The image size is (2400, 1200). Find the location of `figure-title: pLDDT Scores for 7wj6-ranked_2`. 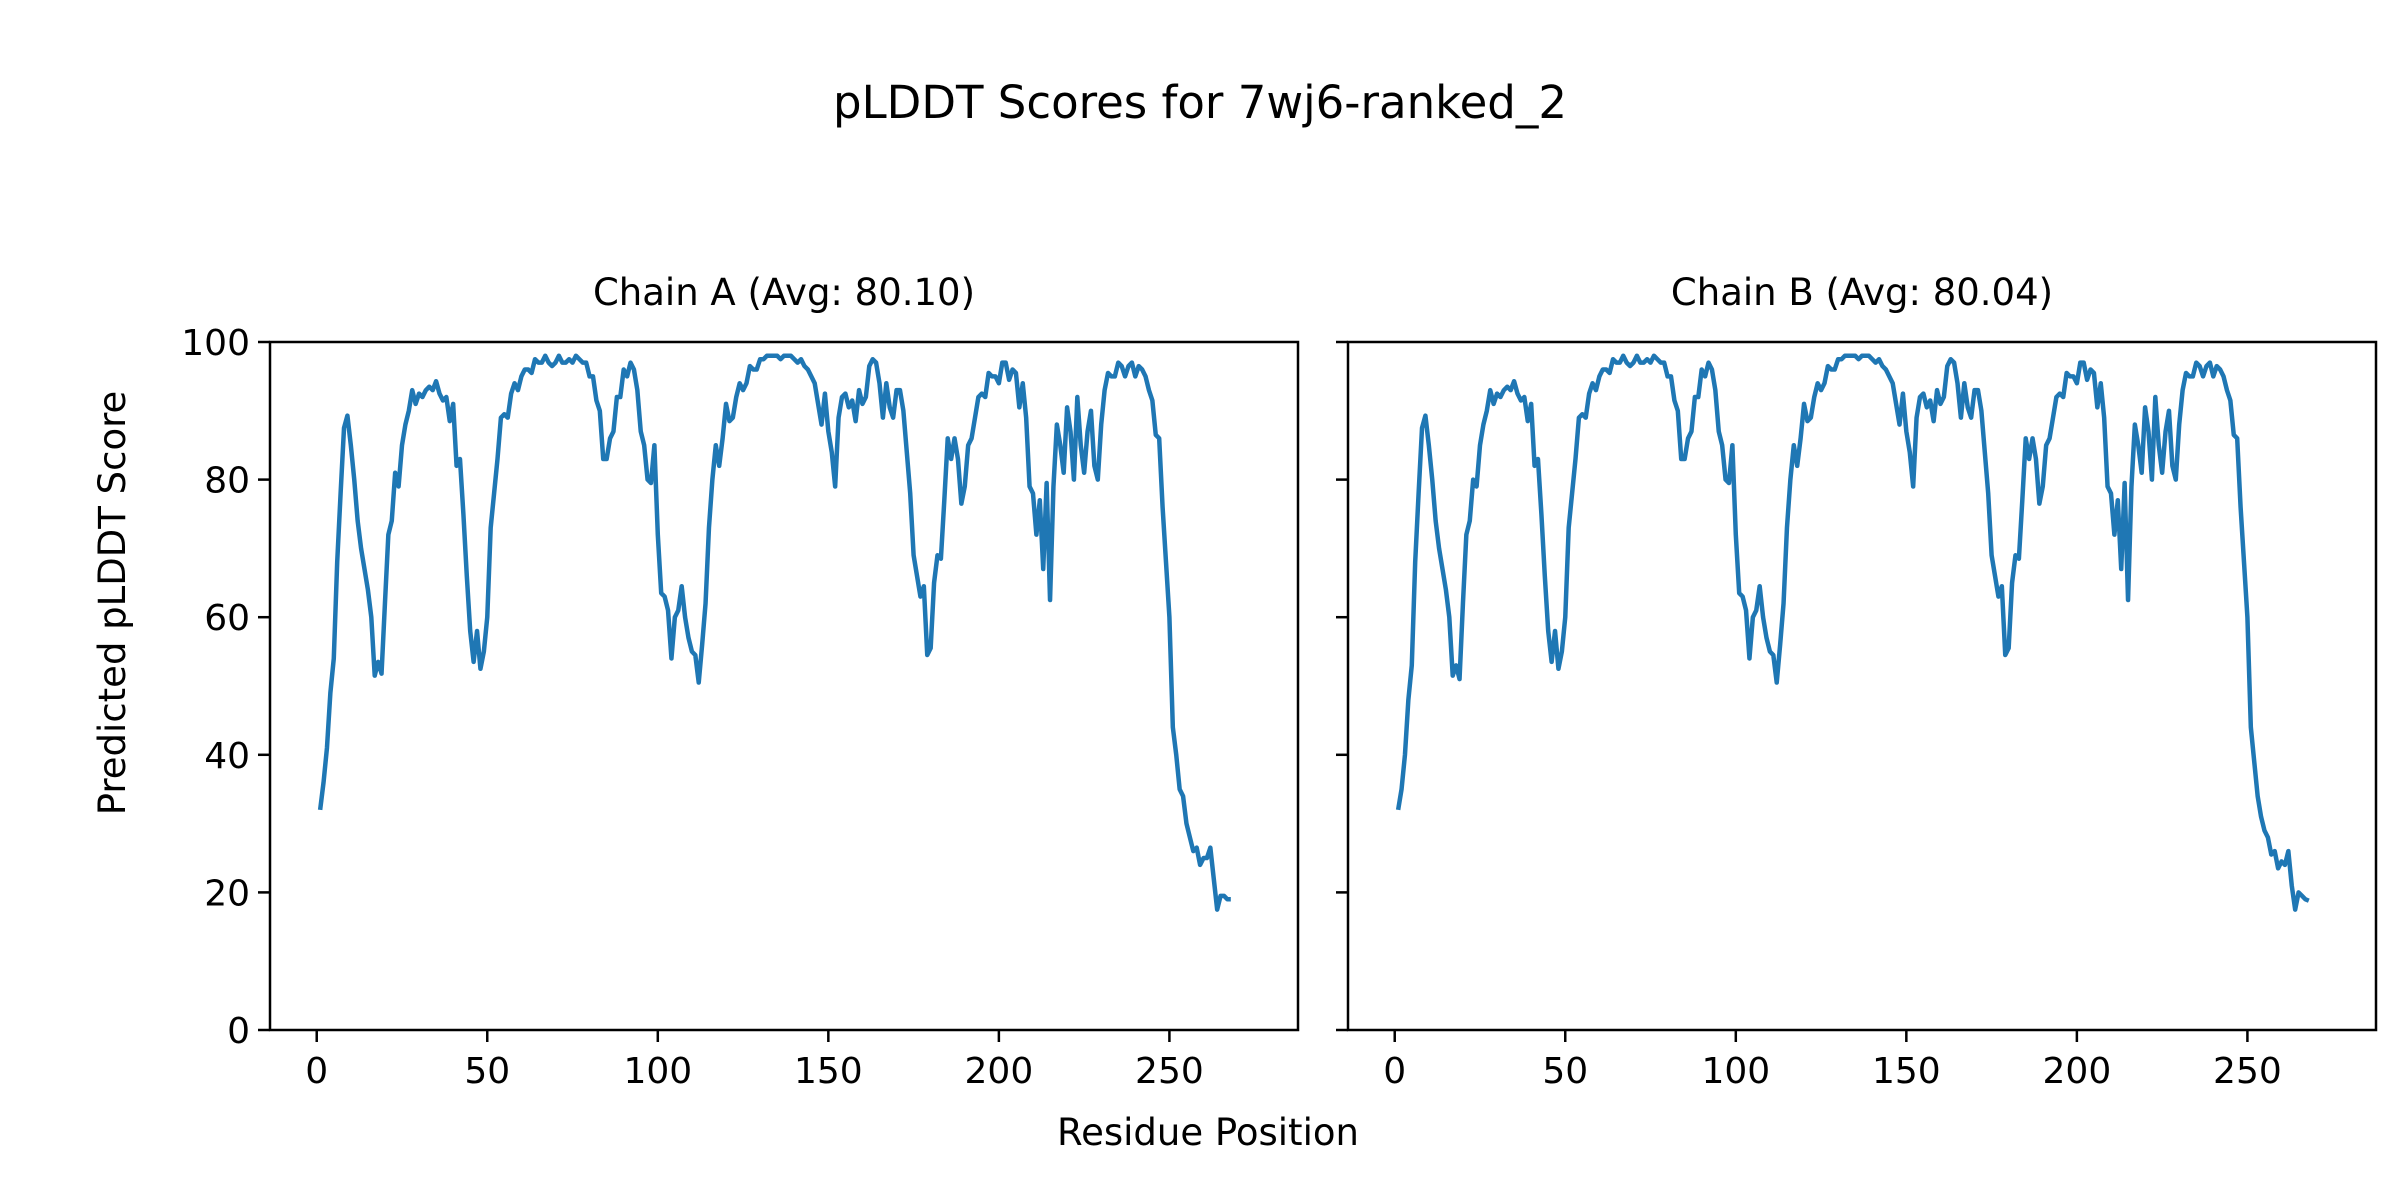

figure-title: pLDDT Scores for 7wj6-ranked_2 is located at coordinates (1200, 102).